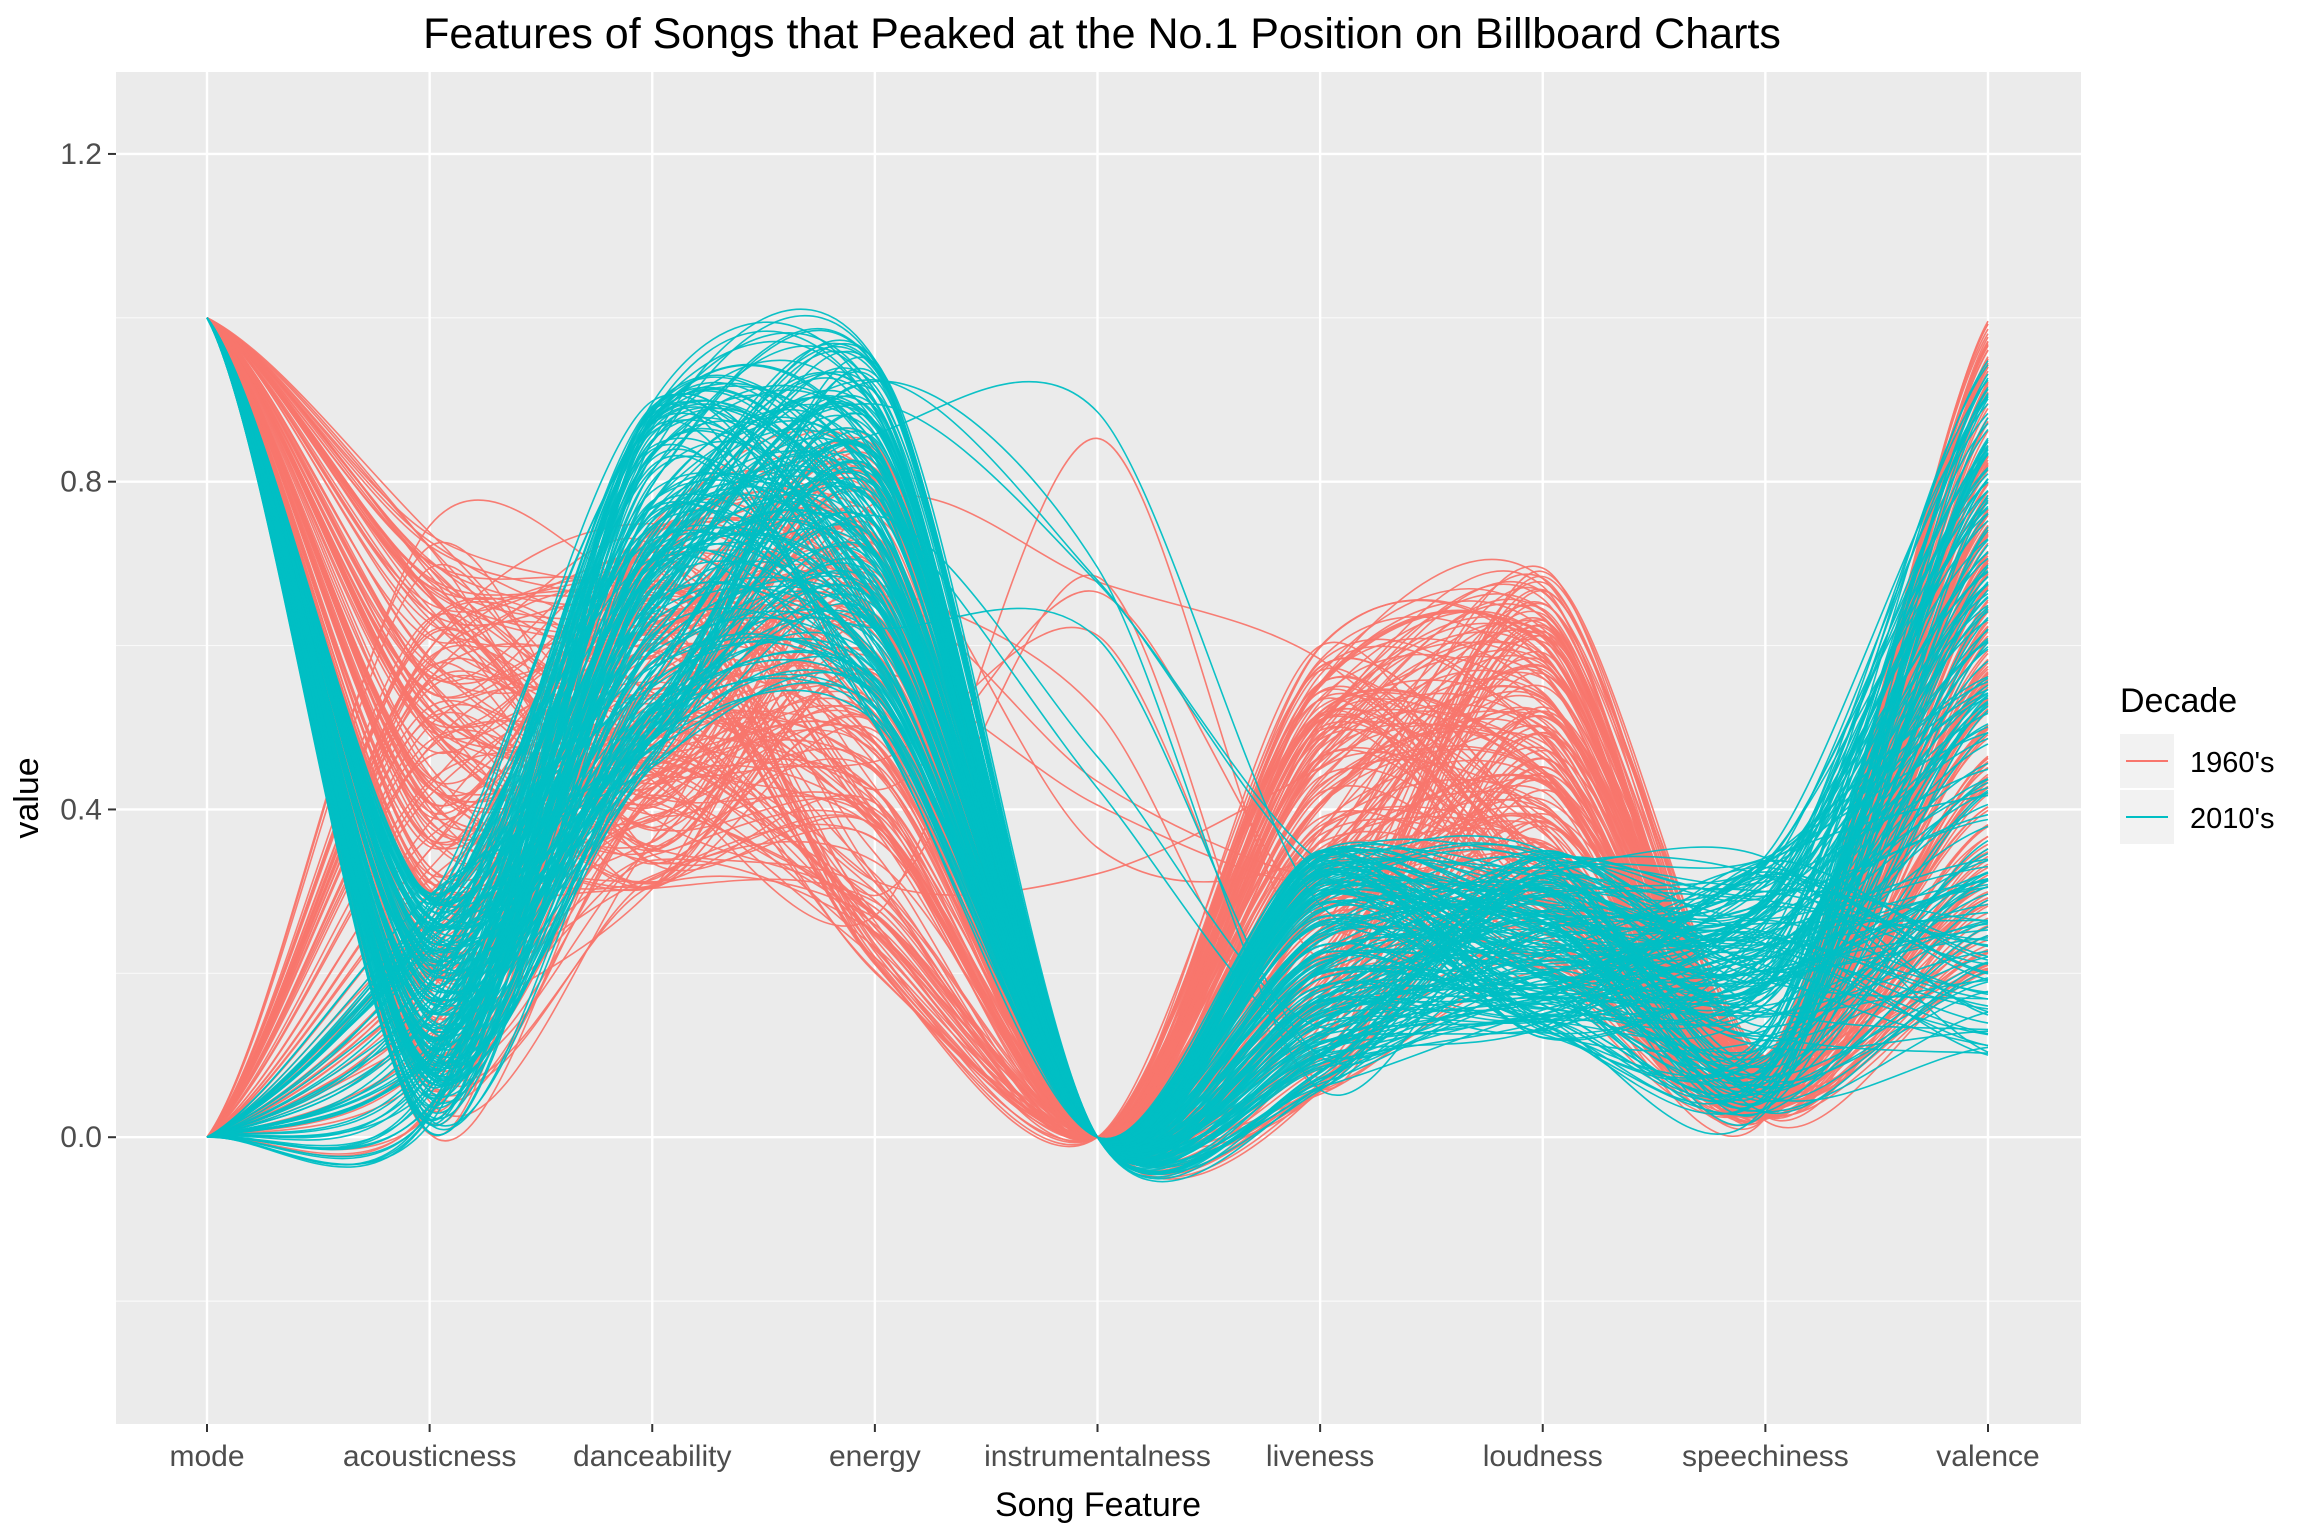 Image resolution: width=2304 pixels, height=1536 pixels. Describe the element at coordinates (875, 1456) in the screenshot. I see `x-tick-label-energy: energy` at that location.